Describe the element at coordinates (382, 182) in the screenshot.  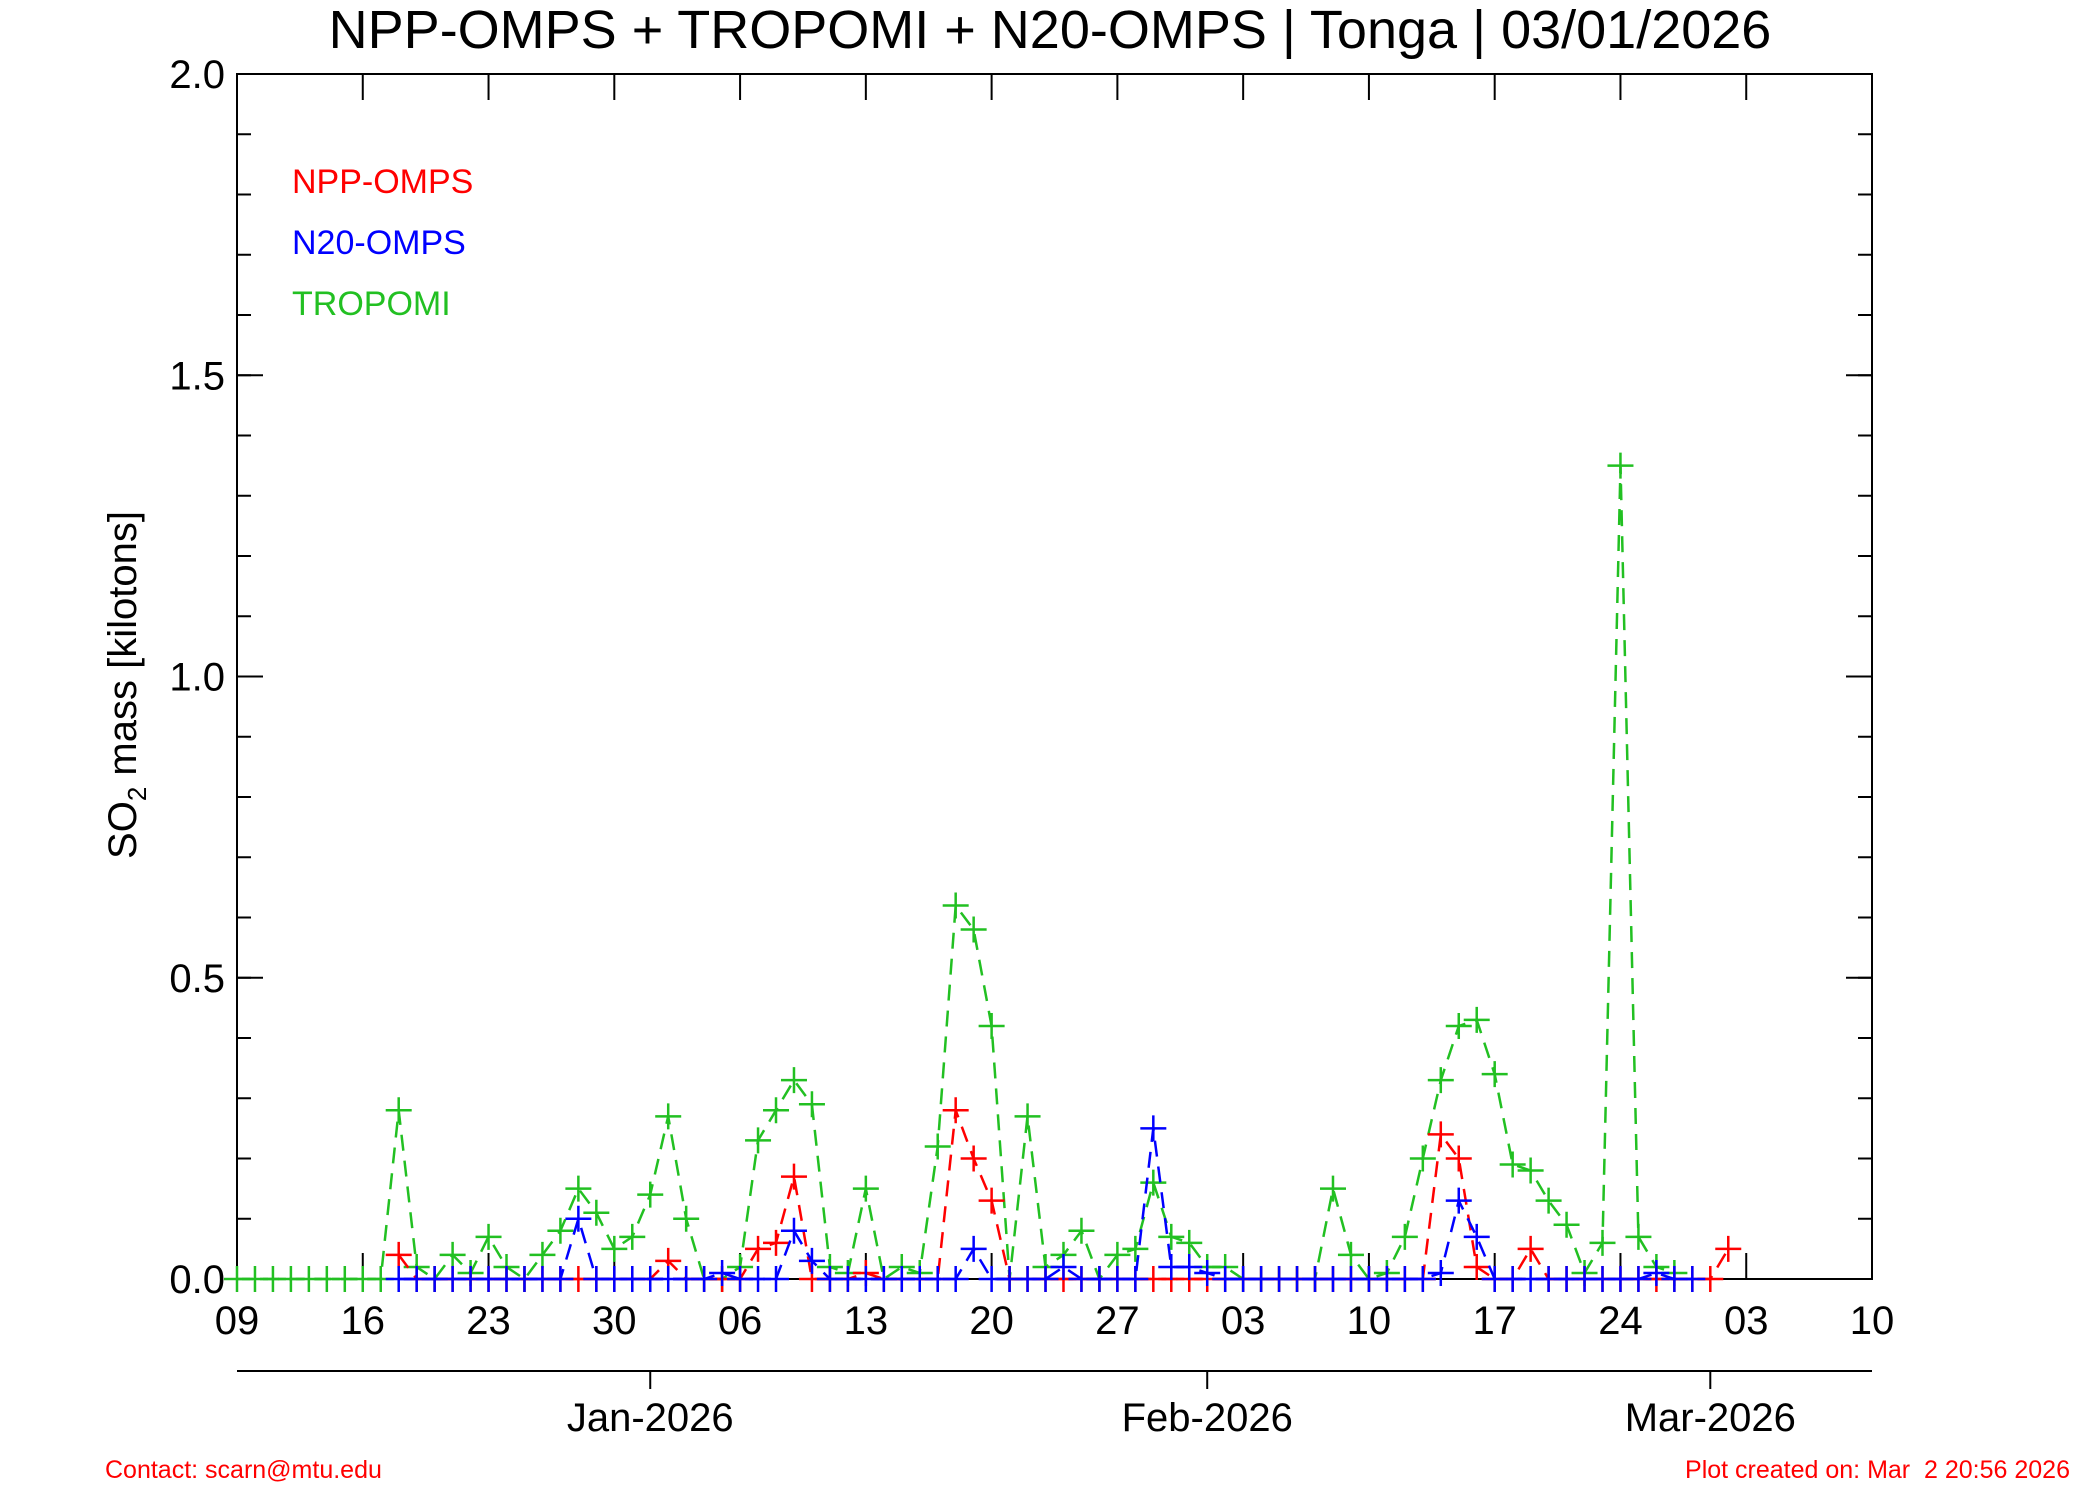
I see `legend-npp-omps: NPP-OMPS` at that location.